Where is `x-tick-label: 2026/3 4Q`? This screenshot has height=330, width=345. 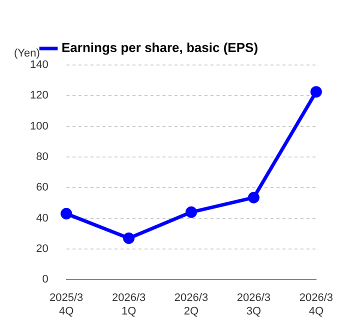 x-tick-label: 2026/3 4Q is located at coordinates (316, 305).